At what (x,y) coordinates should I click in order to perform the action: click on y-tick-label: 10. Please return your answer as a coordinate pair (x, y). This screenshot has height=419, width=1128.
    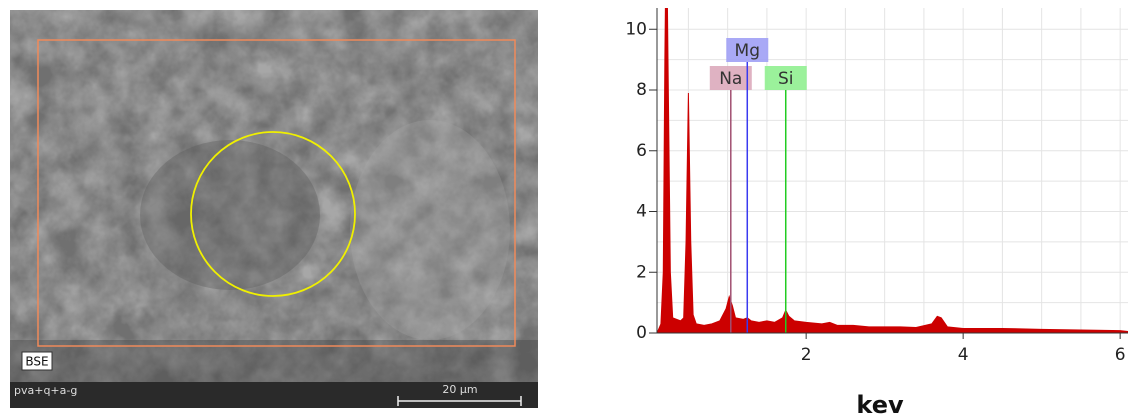
    Looking at the image, I should click on (636, 29).